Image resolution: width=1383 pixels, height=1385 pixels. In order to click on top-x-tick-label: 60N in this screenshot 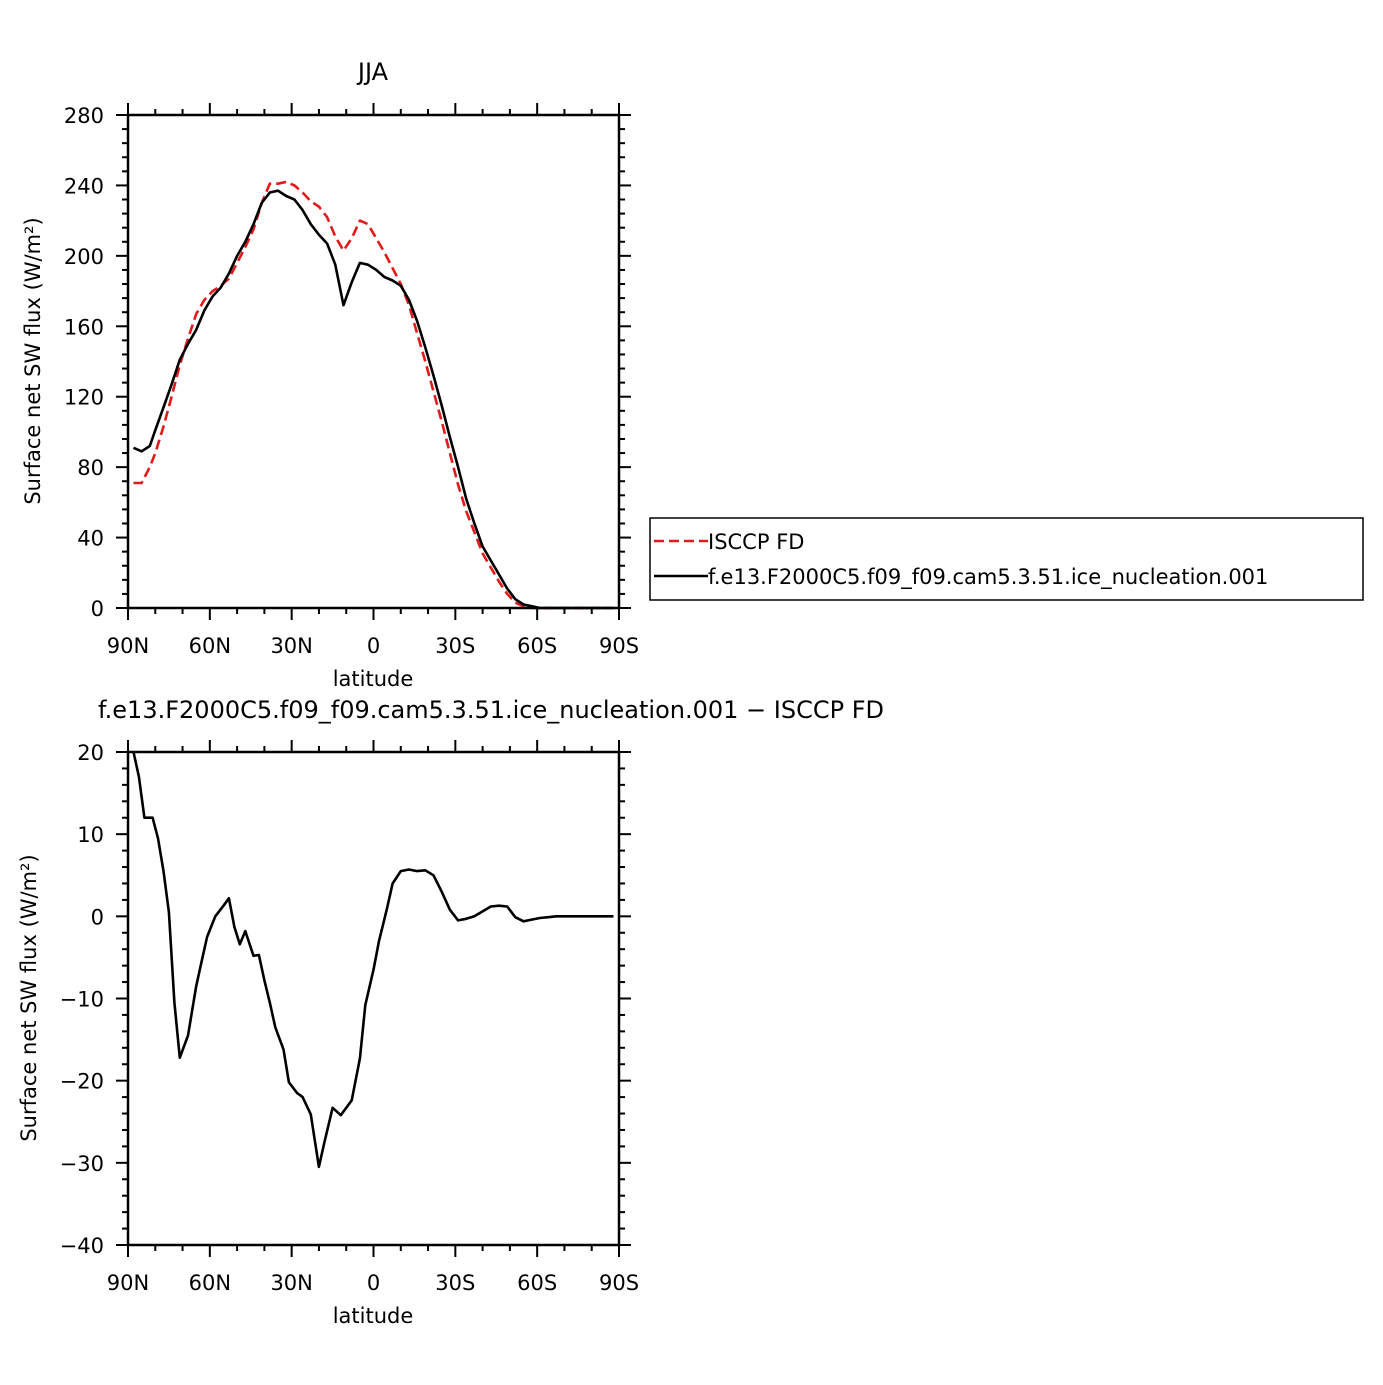, I will do `click(210, 646)`.